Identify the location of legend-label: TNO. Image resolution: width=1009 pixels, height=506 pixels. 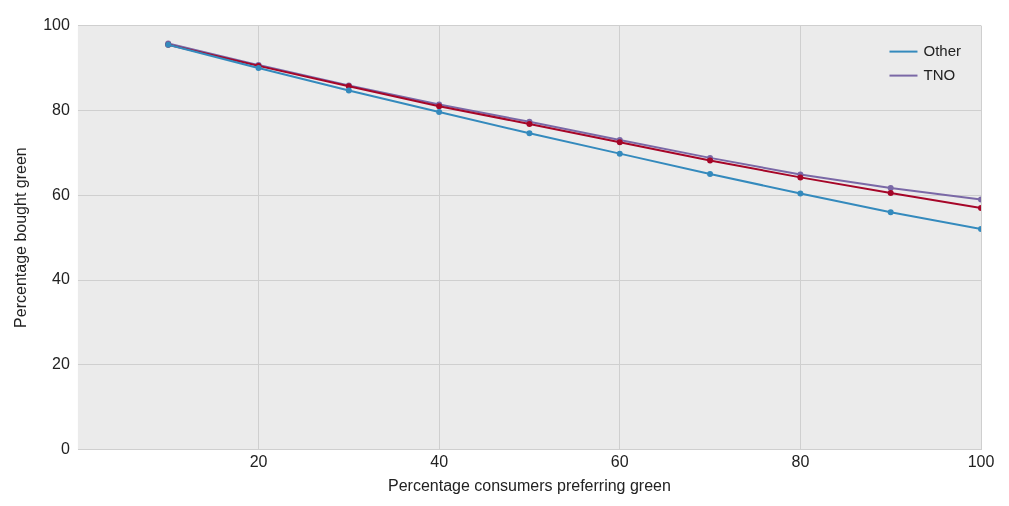
(939, 74).